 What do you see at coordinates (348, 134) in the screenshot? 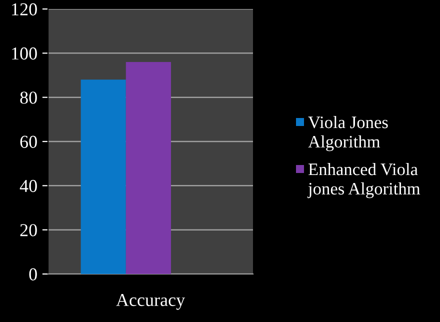
I see `legend-label: Viola Jones Algorithm` at bounding box center [348, 134].